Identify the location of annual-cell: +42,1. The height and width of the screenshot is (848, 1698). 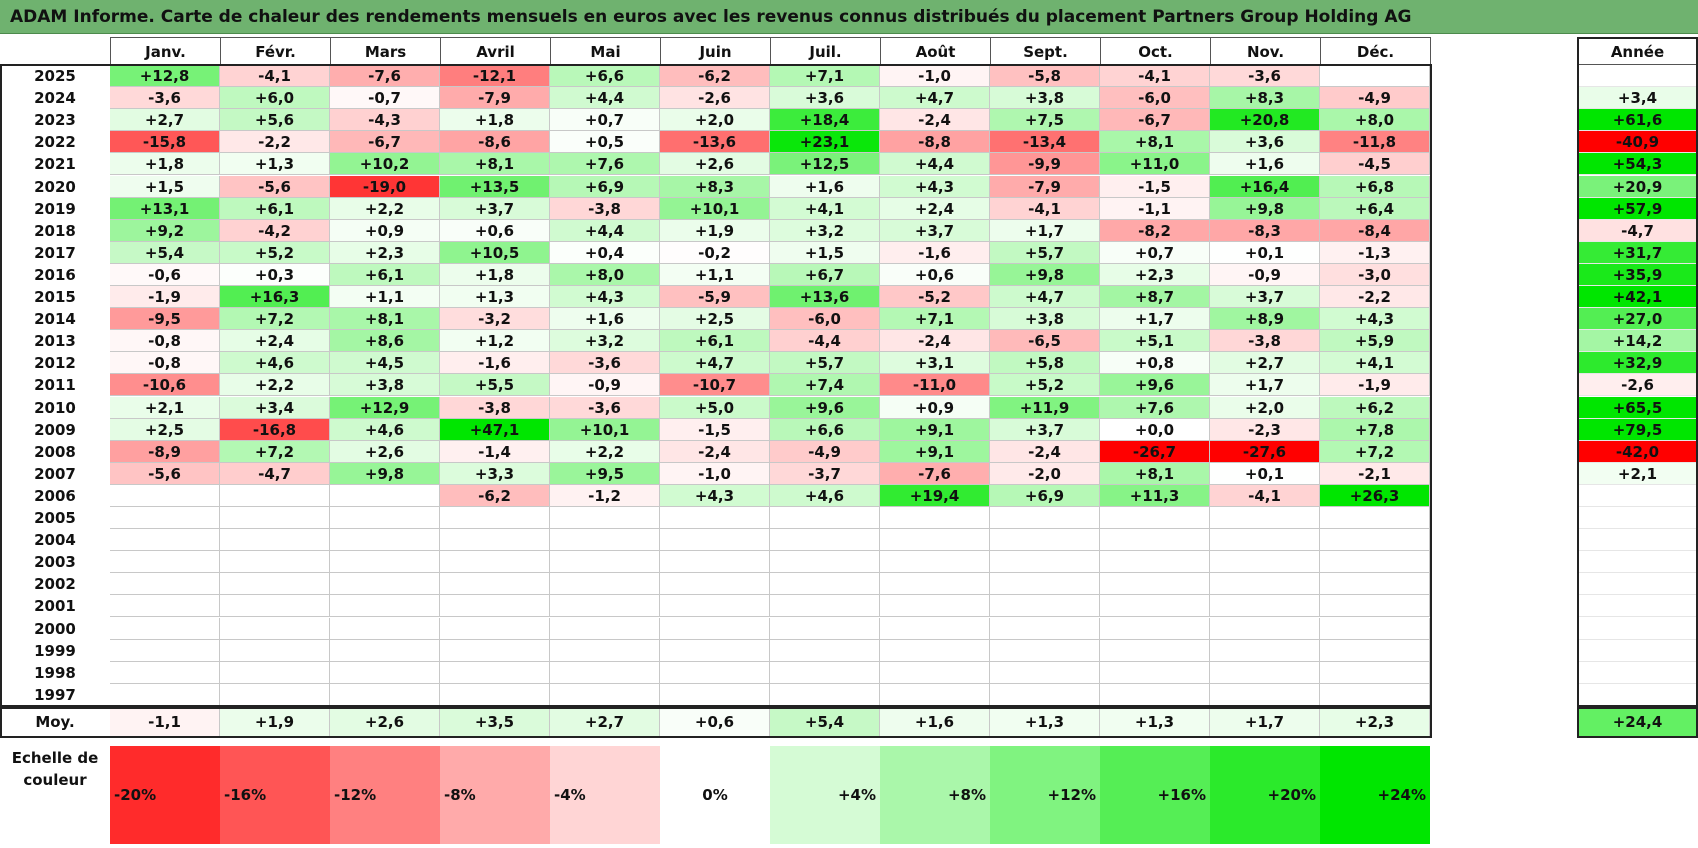
(1637, 297).